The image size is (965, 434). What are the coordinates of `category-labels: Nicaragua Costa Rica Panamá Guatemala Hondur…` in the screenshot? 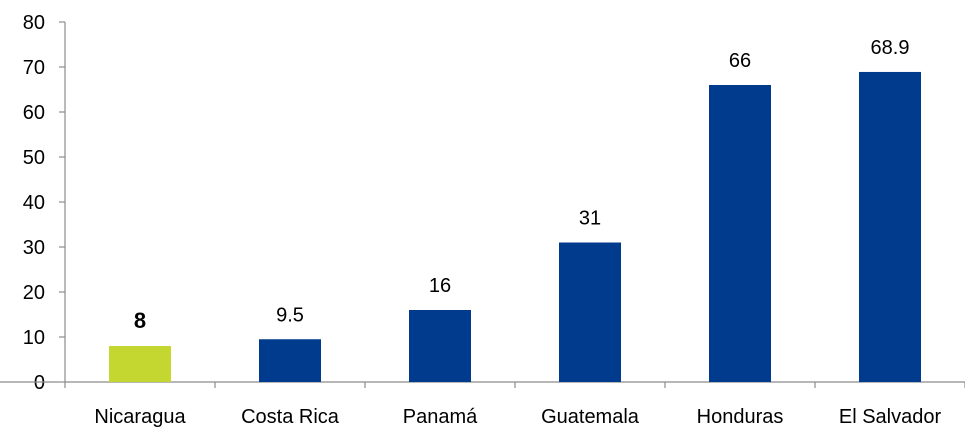 It's located at (517, 417).